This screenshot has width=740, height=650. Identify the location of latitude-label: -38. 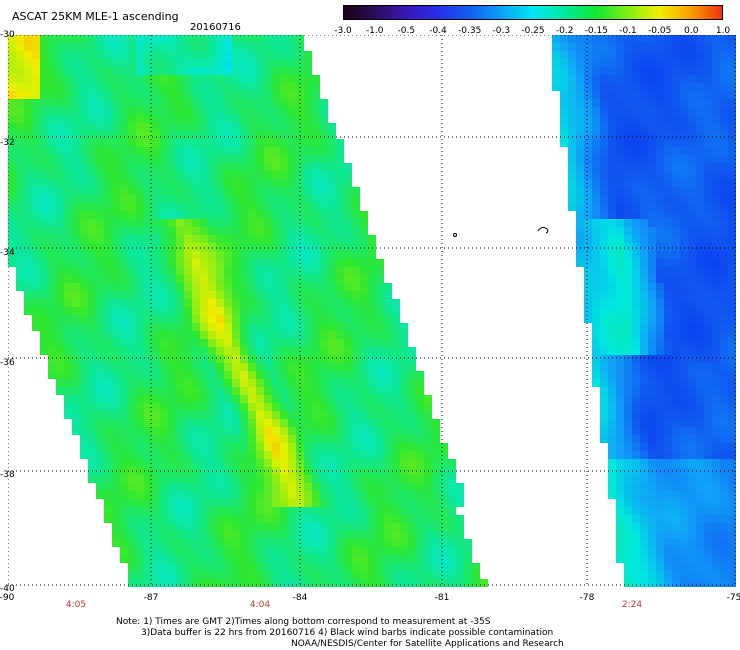
(7, 475).